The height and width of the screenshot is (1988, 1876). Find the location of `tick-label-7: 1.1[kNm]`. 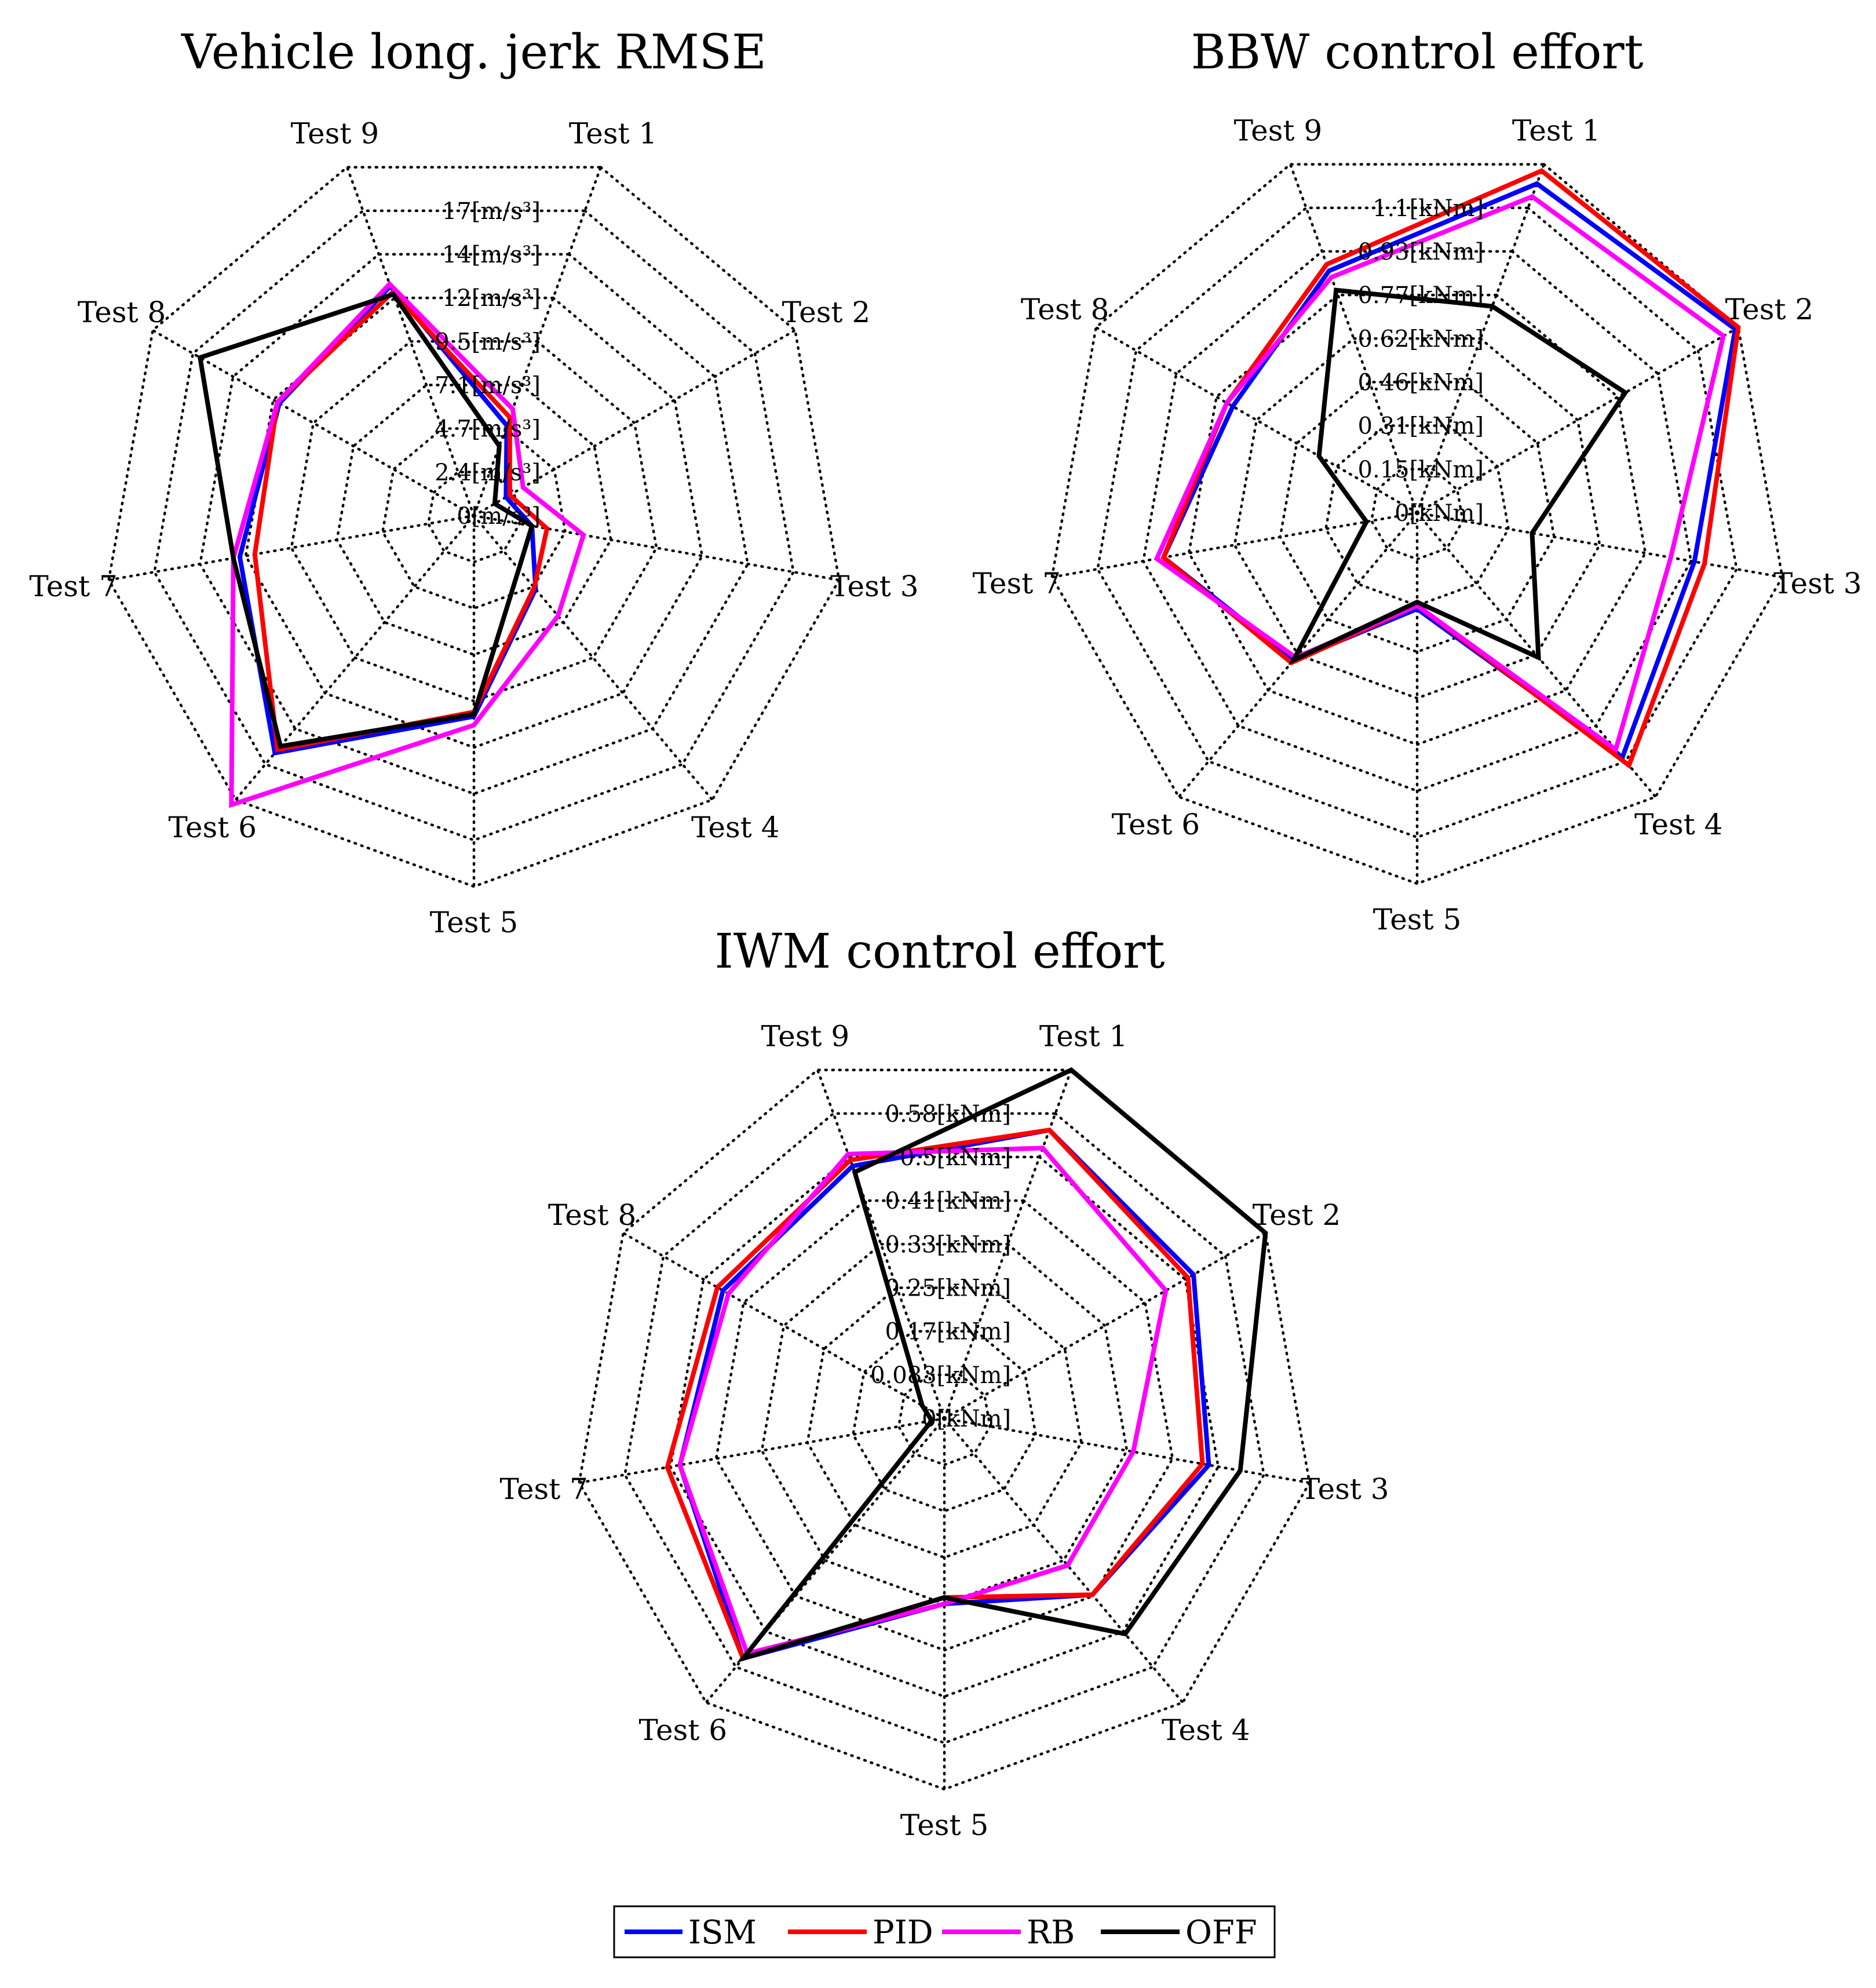

tick-label-7: 1.1[kNm] is located at coordinates (1428, 208).